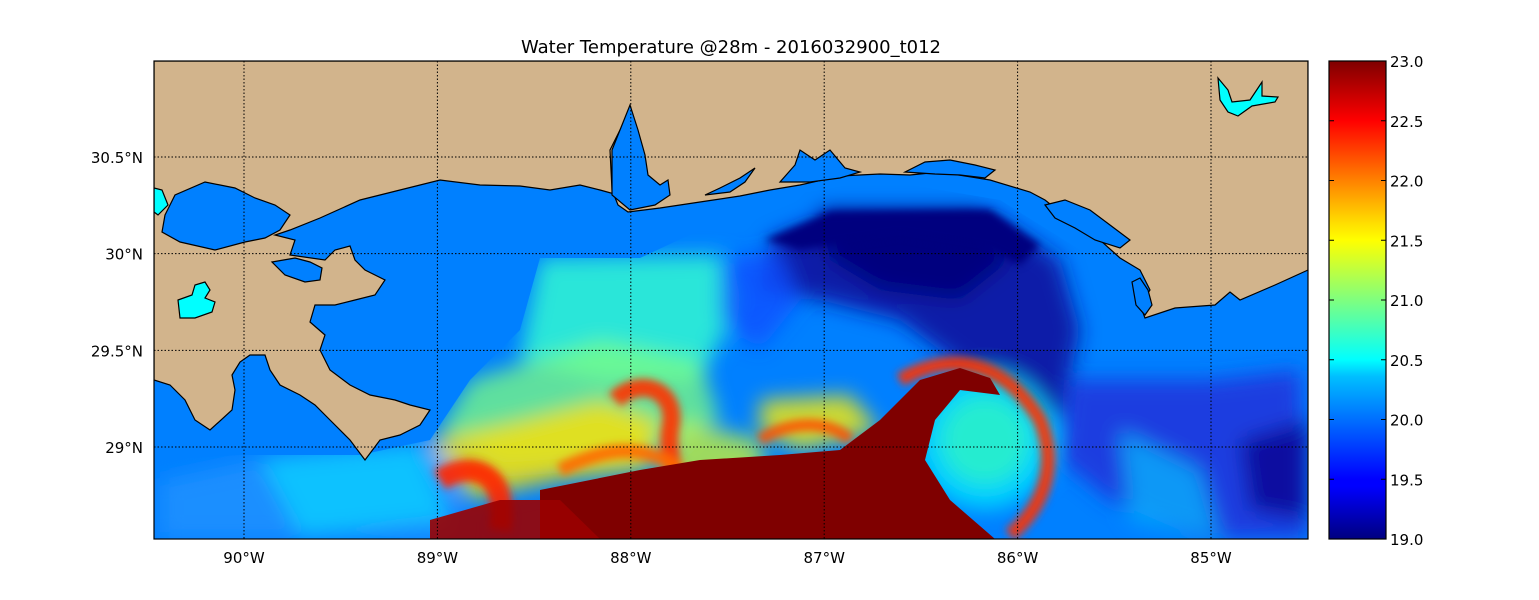 The image size is (1539, 600). What do you see at coordinates (244, 558) in the screenshot?
I see `longitude-tick-label: 90°W` at bounding box center [244, 558].